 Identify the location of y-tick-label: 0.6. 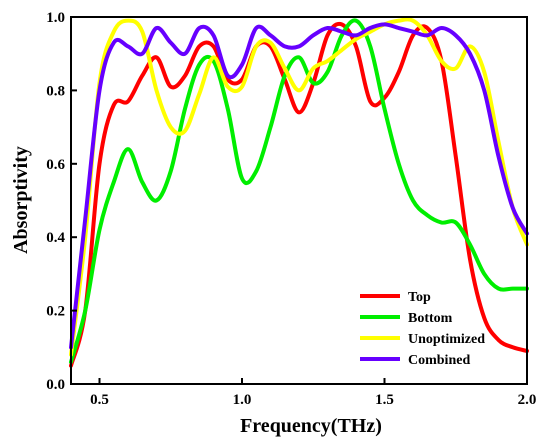
(55, 165).